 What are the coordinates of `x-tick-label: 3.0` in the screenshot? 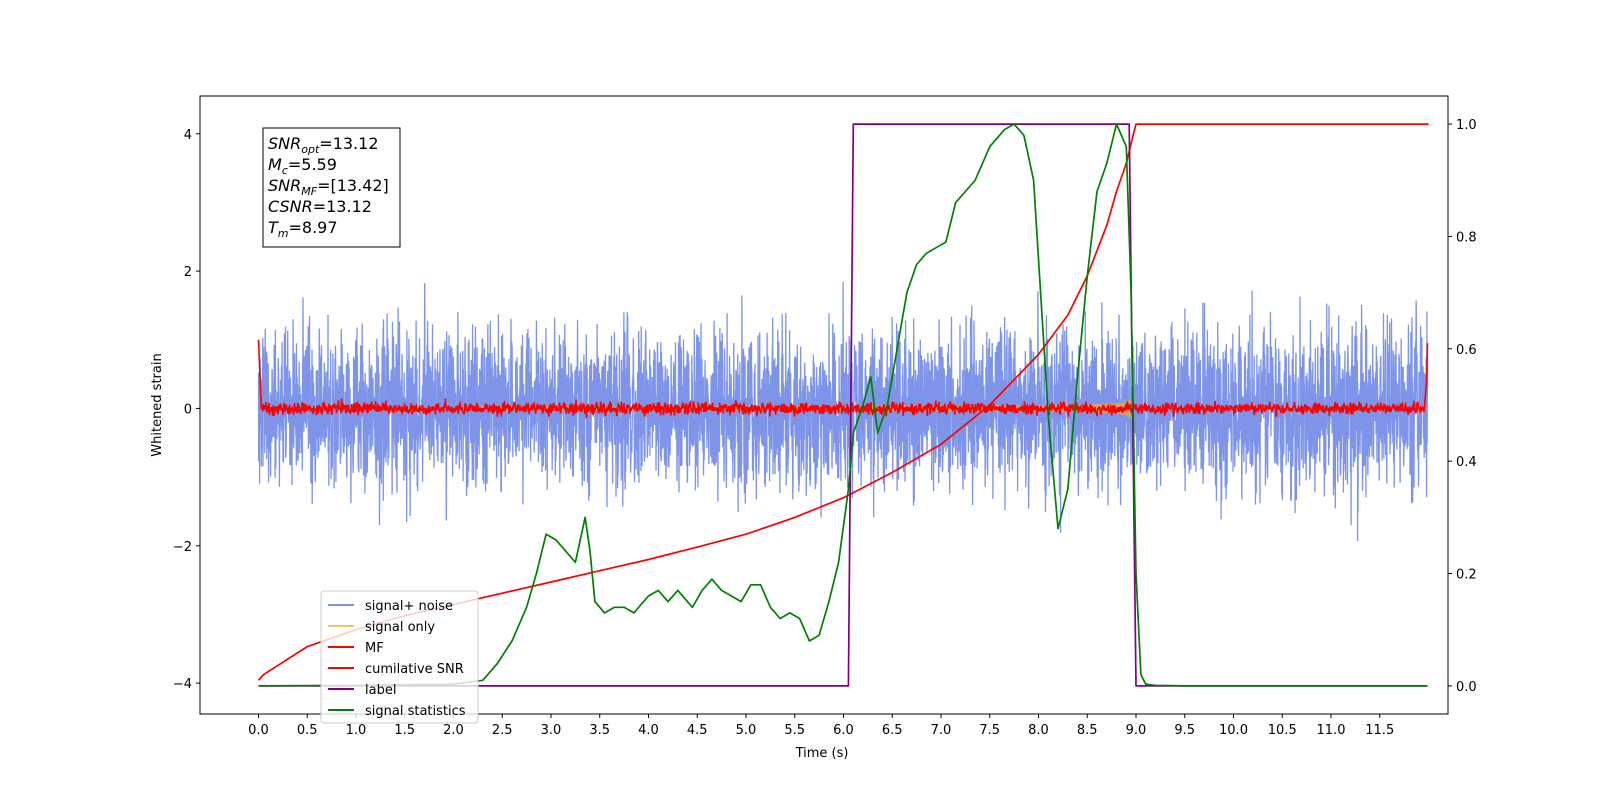 It's located at (551, 730).